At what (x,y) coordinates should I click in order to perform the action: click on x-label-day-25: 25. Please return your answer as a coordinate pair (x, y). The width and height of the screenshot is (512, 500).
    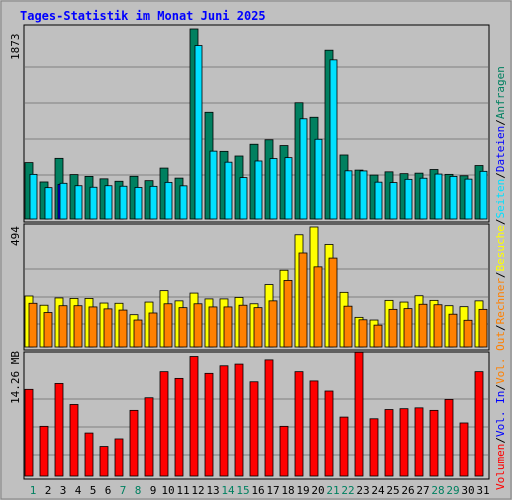
    Looking at the image, I should click on (392, 490).